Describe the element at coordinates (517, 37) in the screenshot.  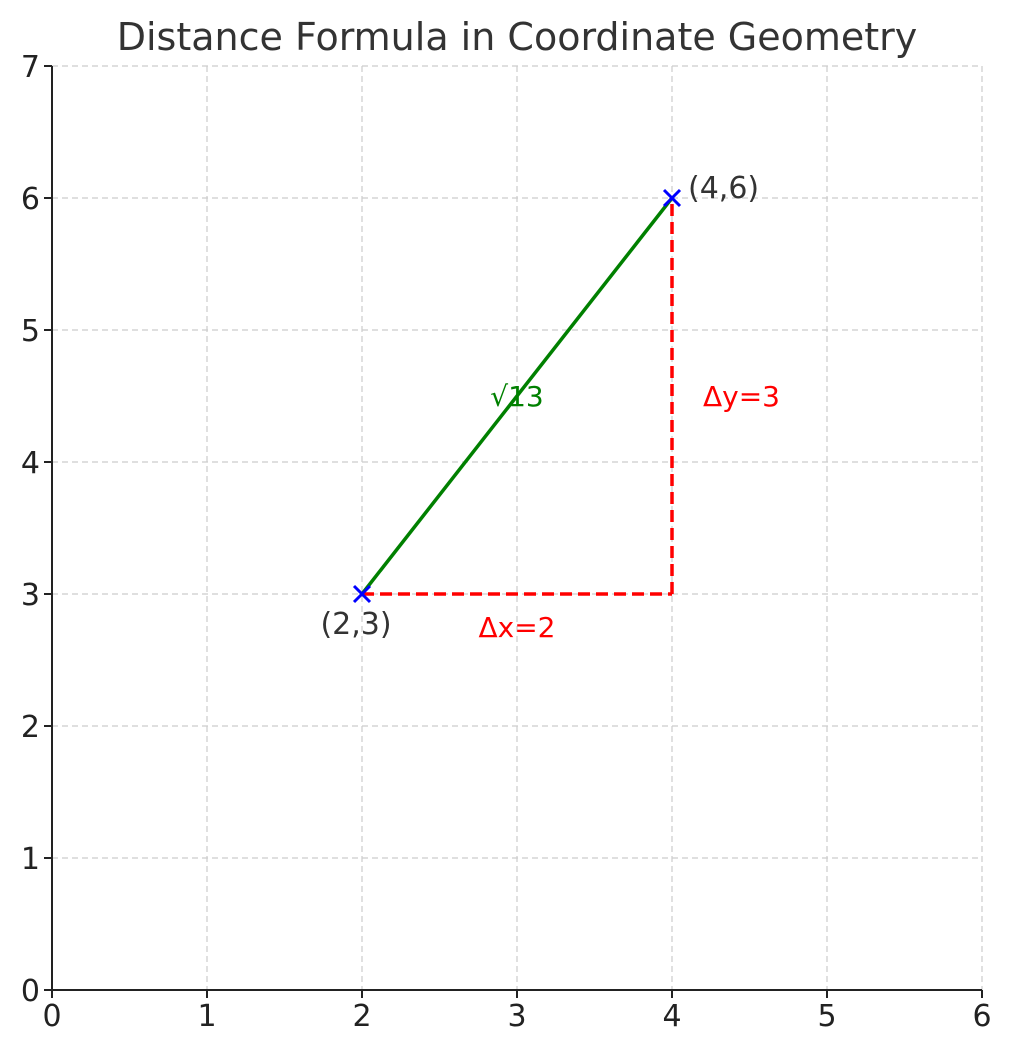
I see `chart-title: Distance Formula in Coordinate Geometry` at that location.